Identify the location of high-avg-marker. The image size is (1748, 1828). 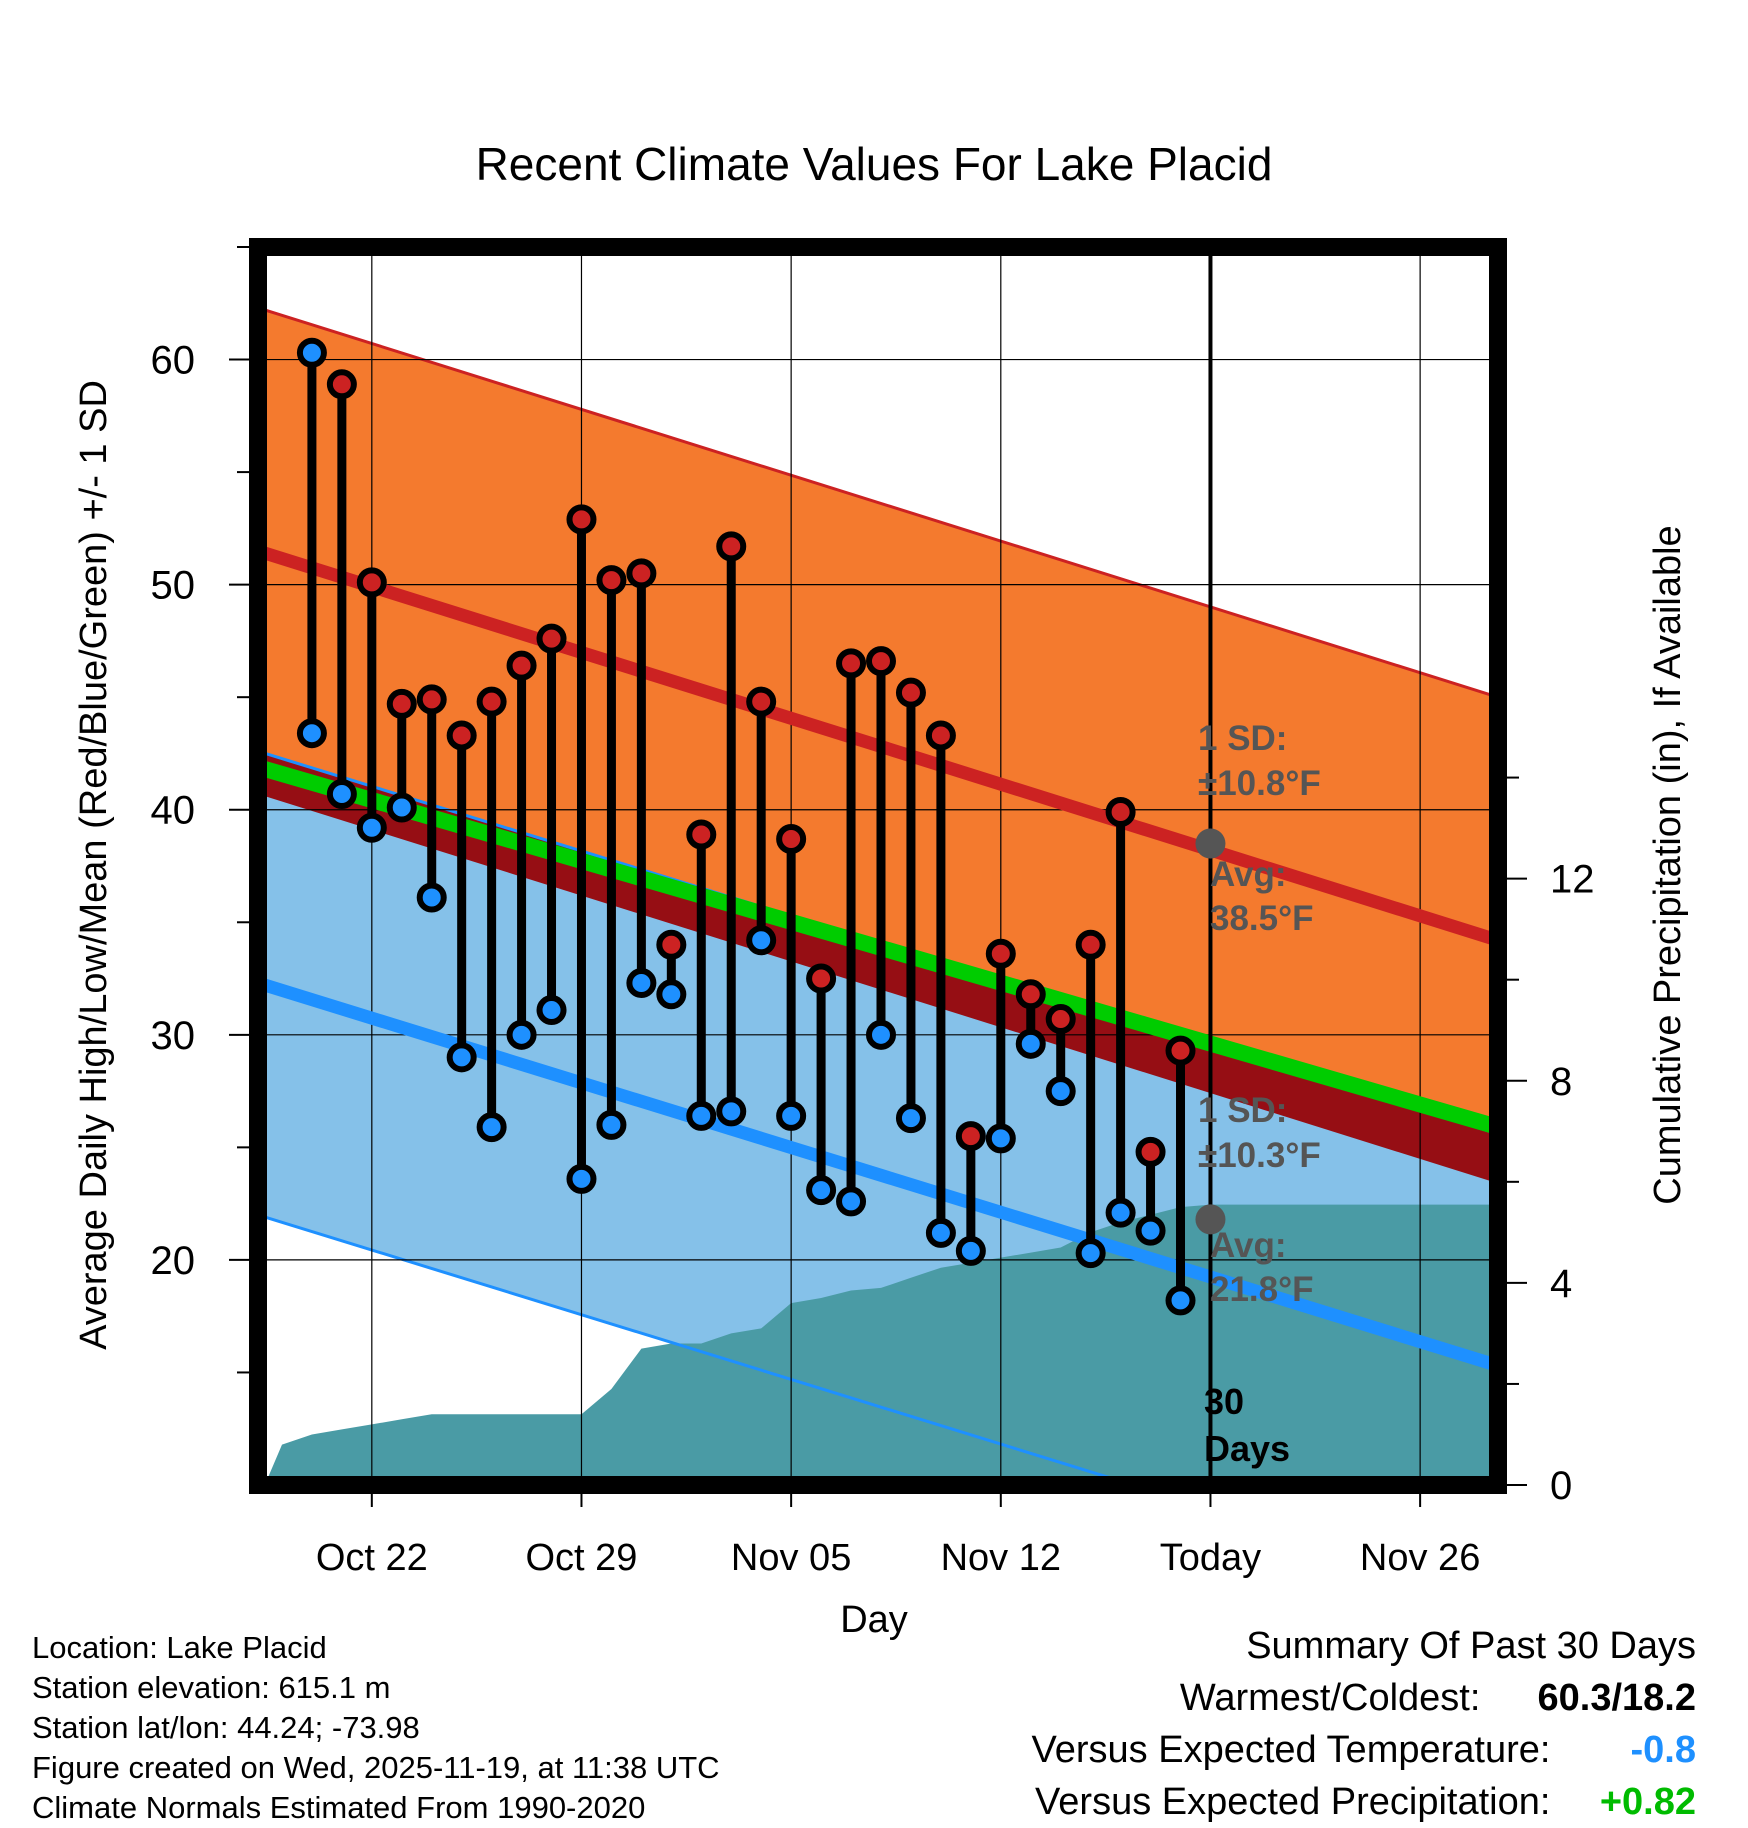
(1210, 843).